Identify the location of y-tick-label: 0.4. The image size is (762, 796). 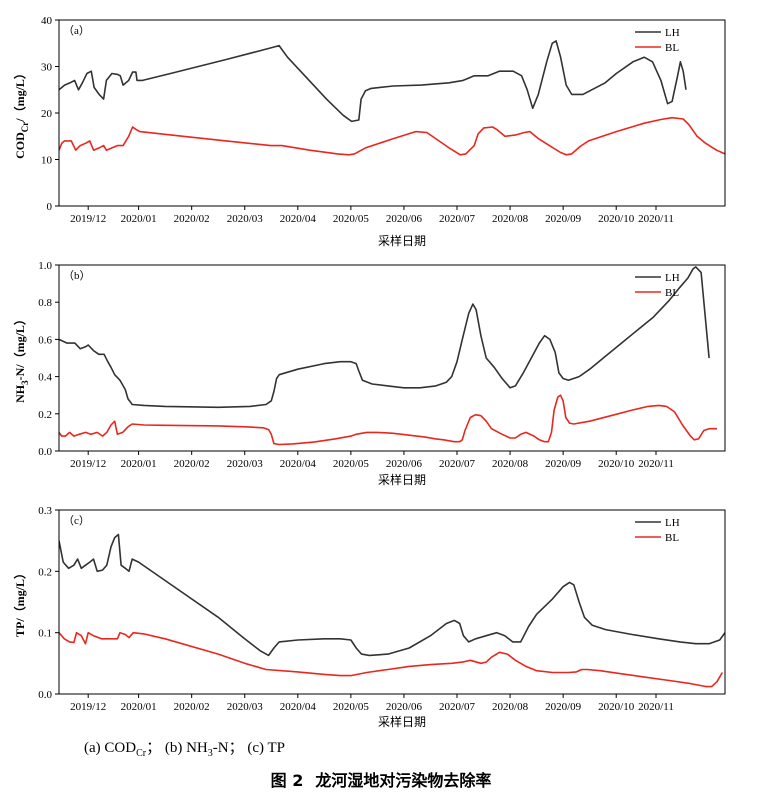
(45, 378).